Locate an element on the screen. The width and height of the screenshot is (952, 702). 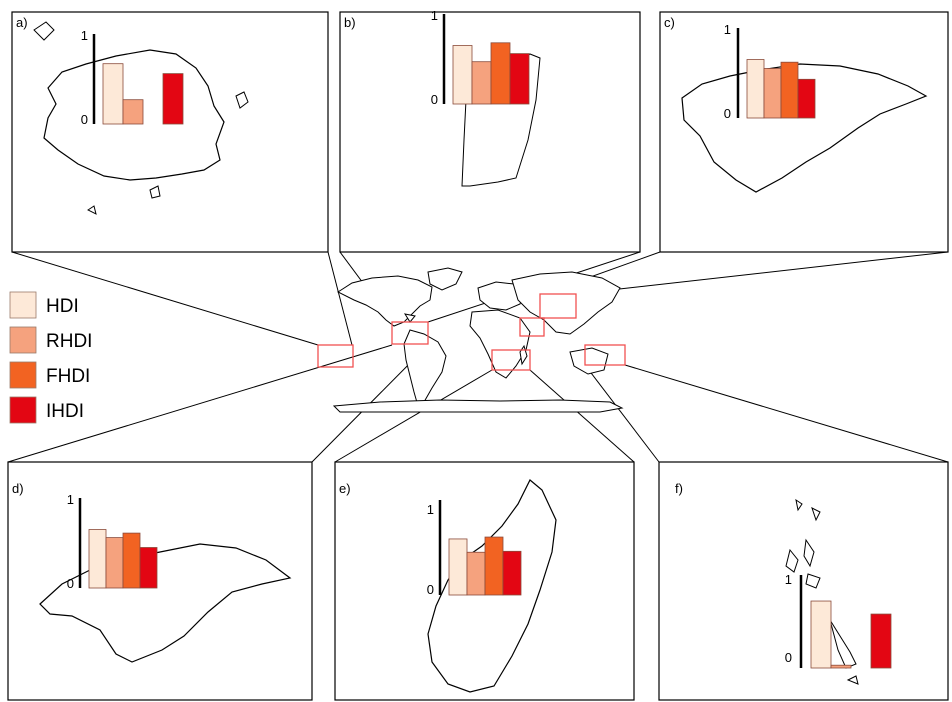
madagascar-outline is located at coordinates (492, 586).